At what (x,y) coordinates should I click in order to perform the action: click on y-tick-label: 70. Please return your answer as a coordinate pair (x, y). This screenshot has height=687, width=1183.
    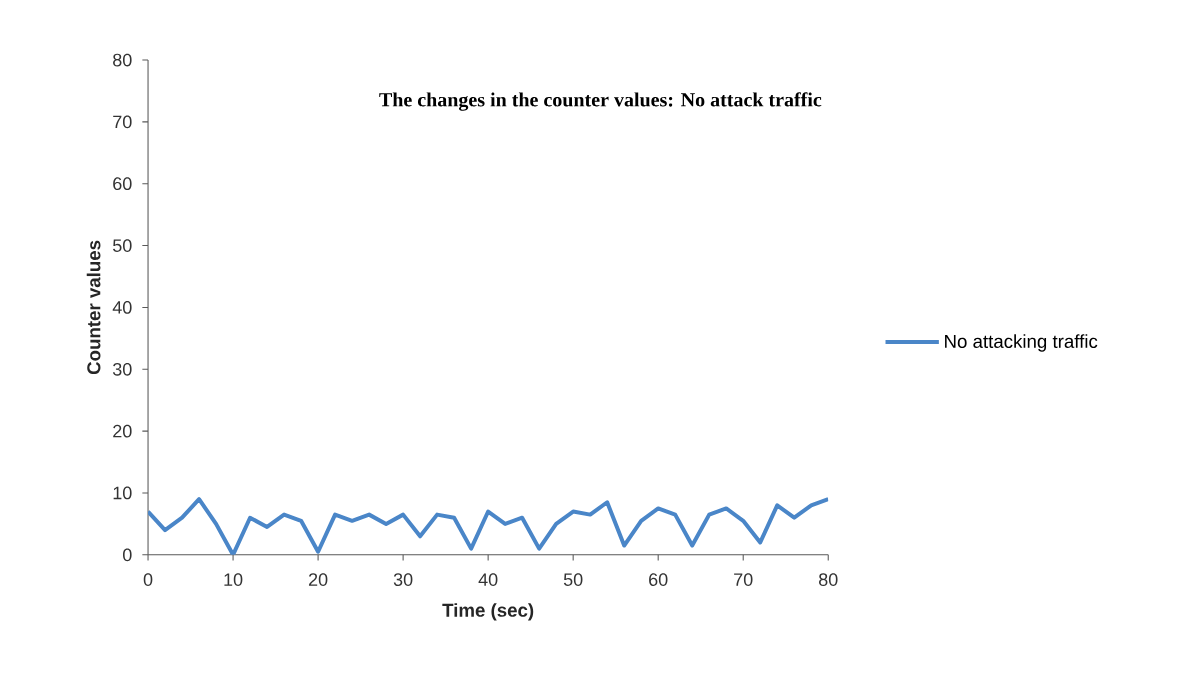
    Looking at the image, I should click on (122, 122).